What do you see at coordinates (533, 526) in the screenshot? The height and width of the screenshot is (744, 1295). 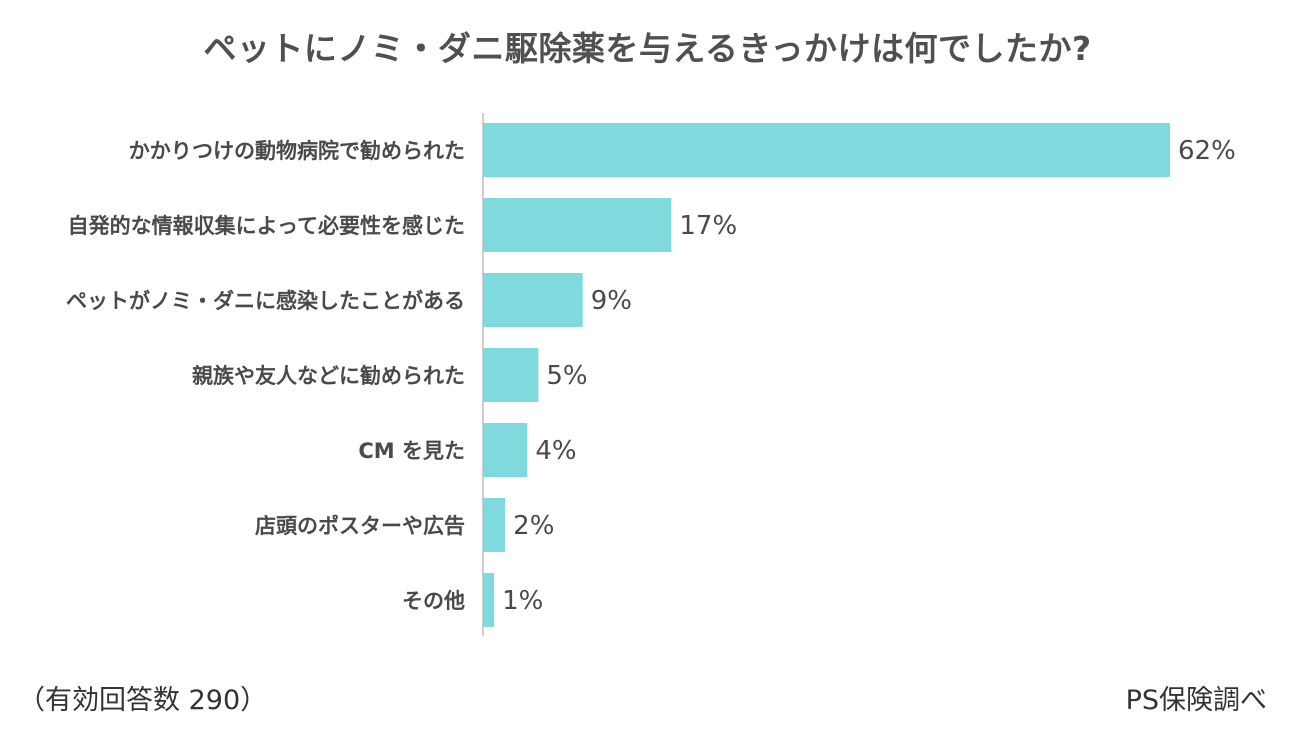 I see `value-label: 2%` at bounding box center [533, 526].